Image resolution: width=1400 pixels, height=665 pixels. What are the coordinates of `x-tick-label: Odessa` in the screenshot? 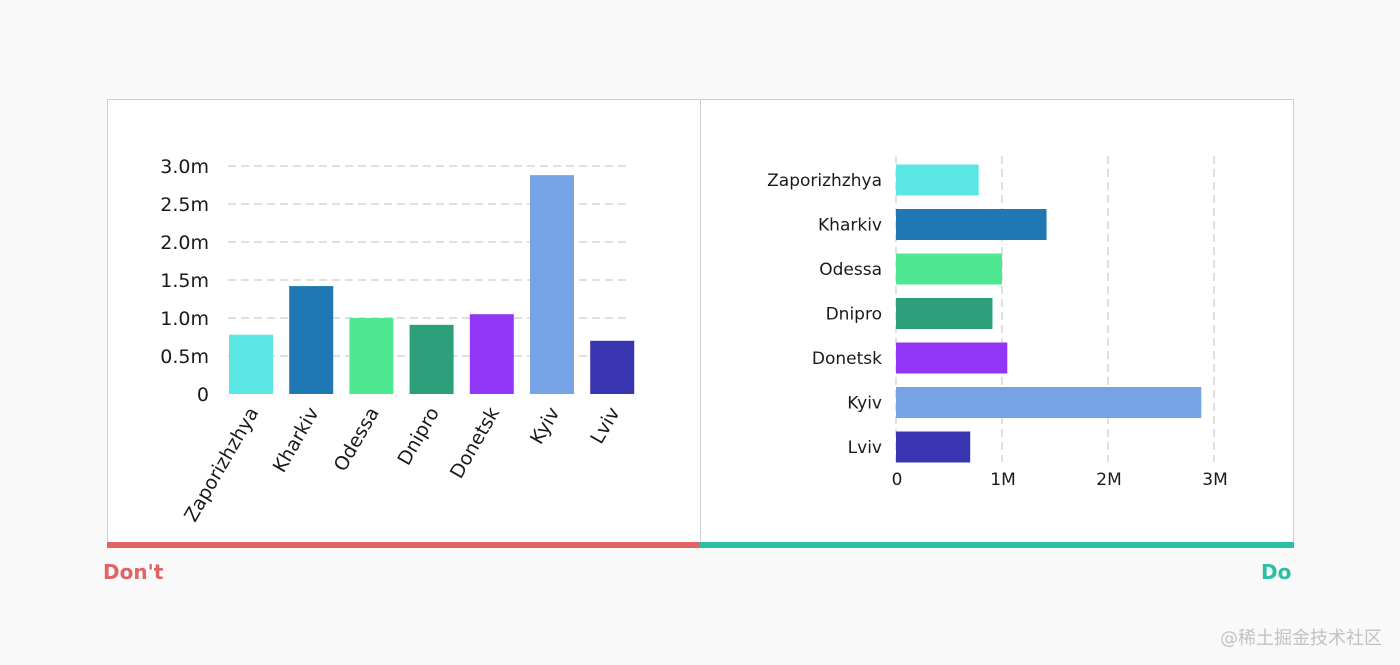 It's located at (357, 440).